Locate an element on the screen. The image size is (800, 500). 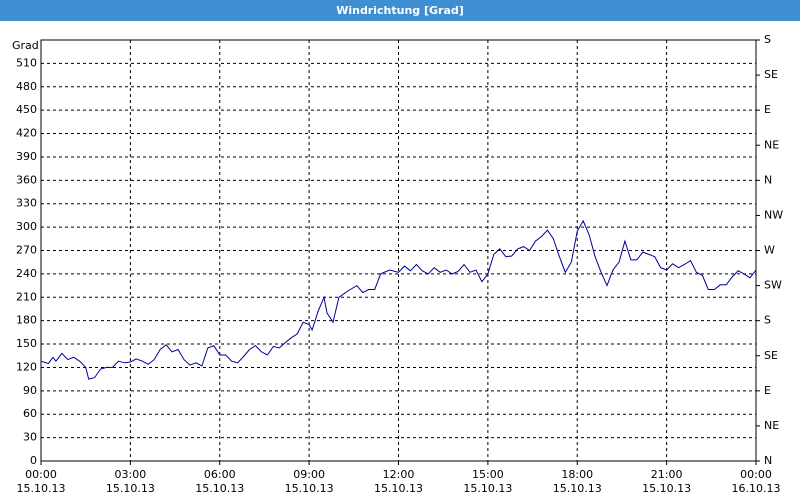
y-tick-label: 90 is located at coordinates (30, 390).